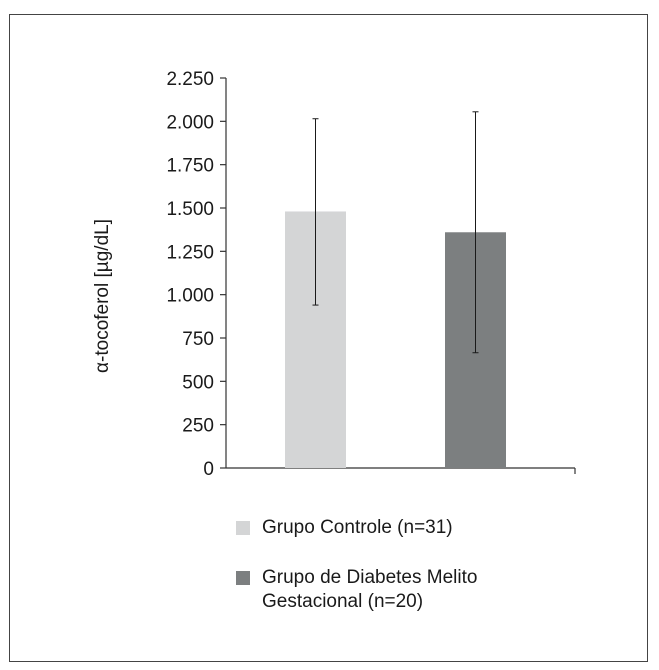 Image resolution: width=659 pixels, height=670 pixels. What do you see at coordinates (102, 296) in the screenshot?
I see `y-axis-label: α-tocoferol [µg/dL]` at bounding box center [102, 296].